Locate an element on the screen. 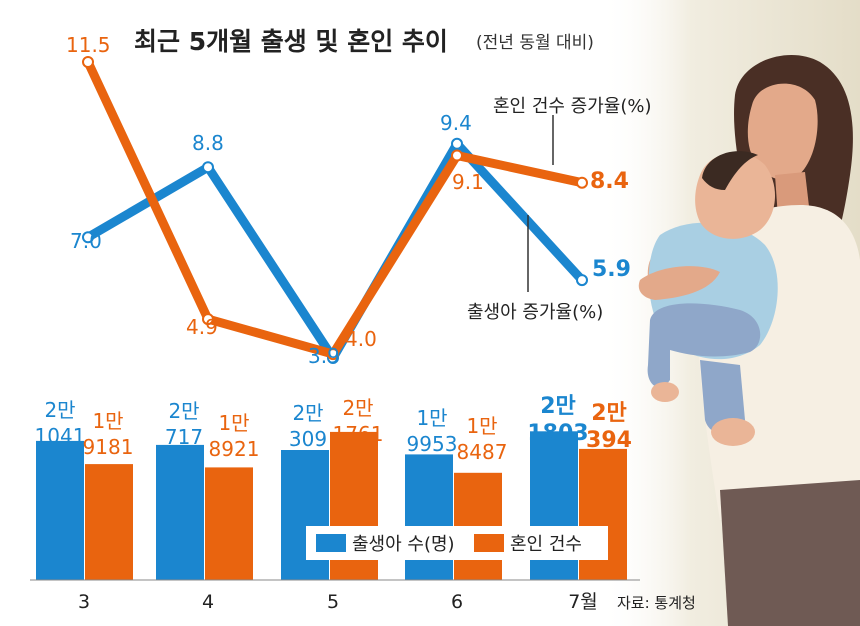  births-label-4: 8.8 is located at coordinates (208, 143).